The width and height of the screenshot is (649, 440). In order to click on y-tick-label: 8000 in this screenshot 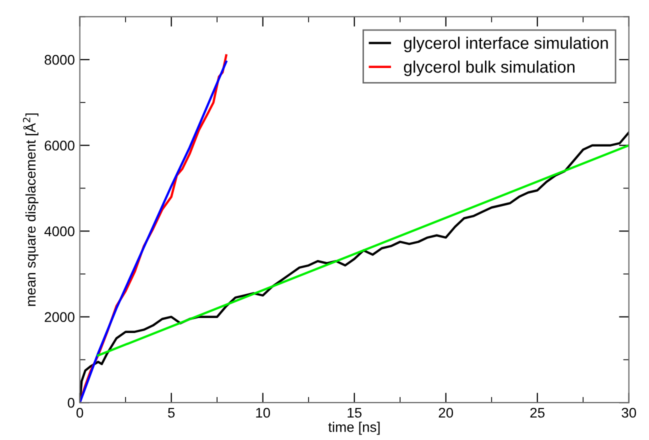, I will do `click(59, 59)`.